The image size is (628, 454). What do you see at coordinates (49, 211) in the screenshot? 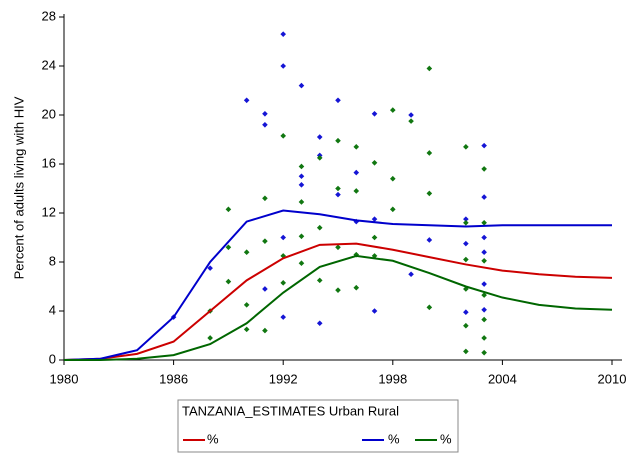
I see `y-tick-label: 12` at bounding box center [49, 211].